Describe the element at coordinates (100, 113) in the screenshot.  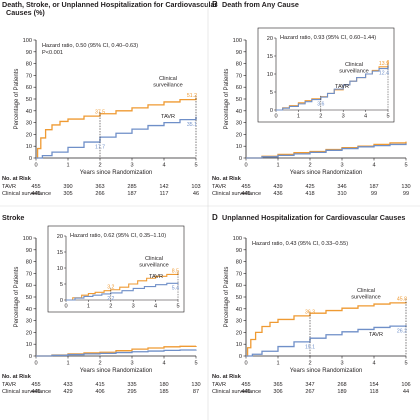
I see `data-label-surveillance: 37.5` at that location.